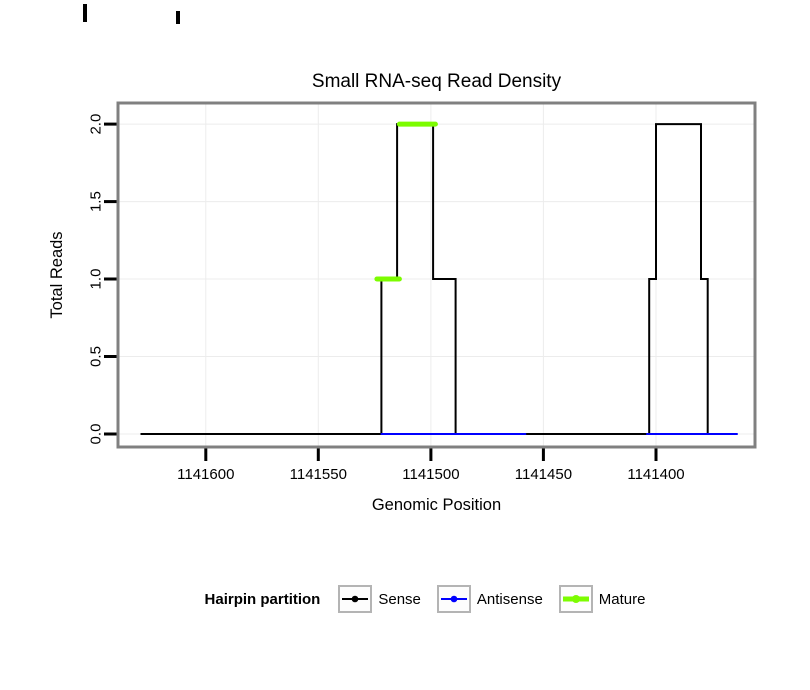 This screenshot has width=810, height=690. I want to click on legend-title: Hairpin partition, so click(262, 599).